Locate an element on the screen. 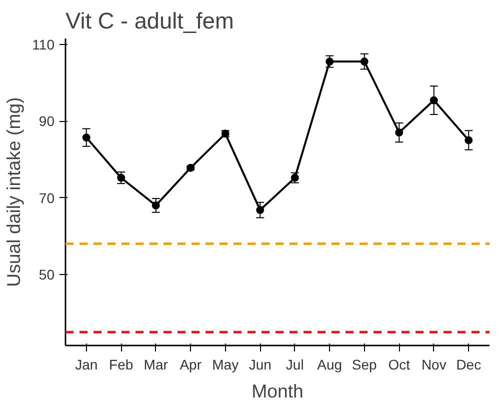 This screenshot has width=501, height=404. y-tick-label: 70 is located at coordinates (46, 198).